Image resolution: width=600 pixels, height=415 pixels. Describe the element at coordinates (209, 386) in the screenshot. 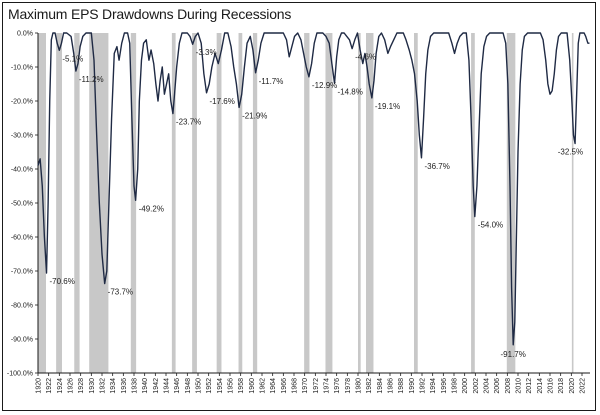

I see `x-tick-label: 1952` at that location.